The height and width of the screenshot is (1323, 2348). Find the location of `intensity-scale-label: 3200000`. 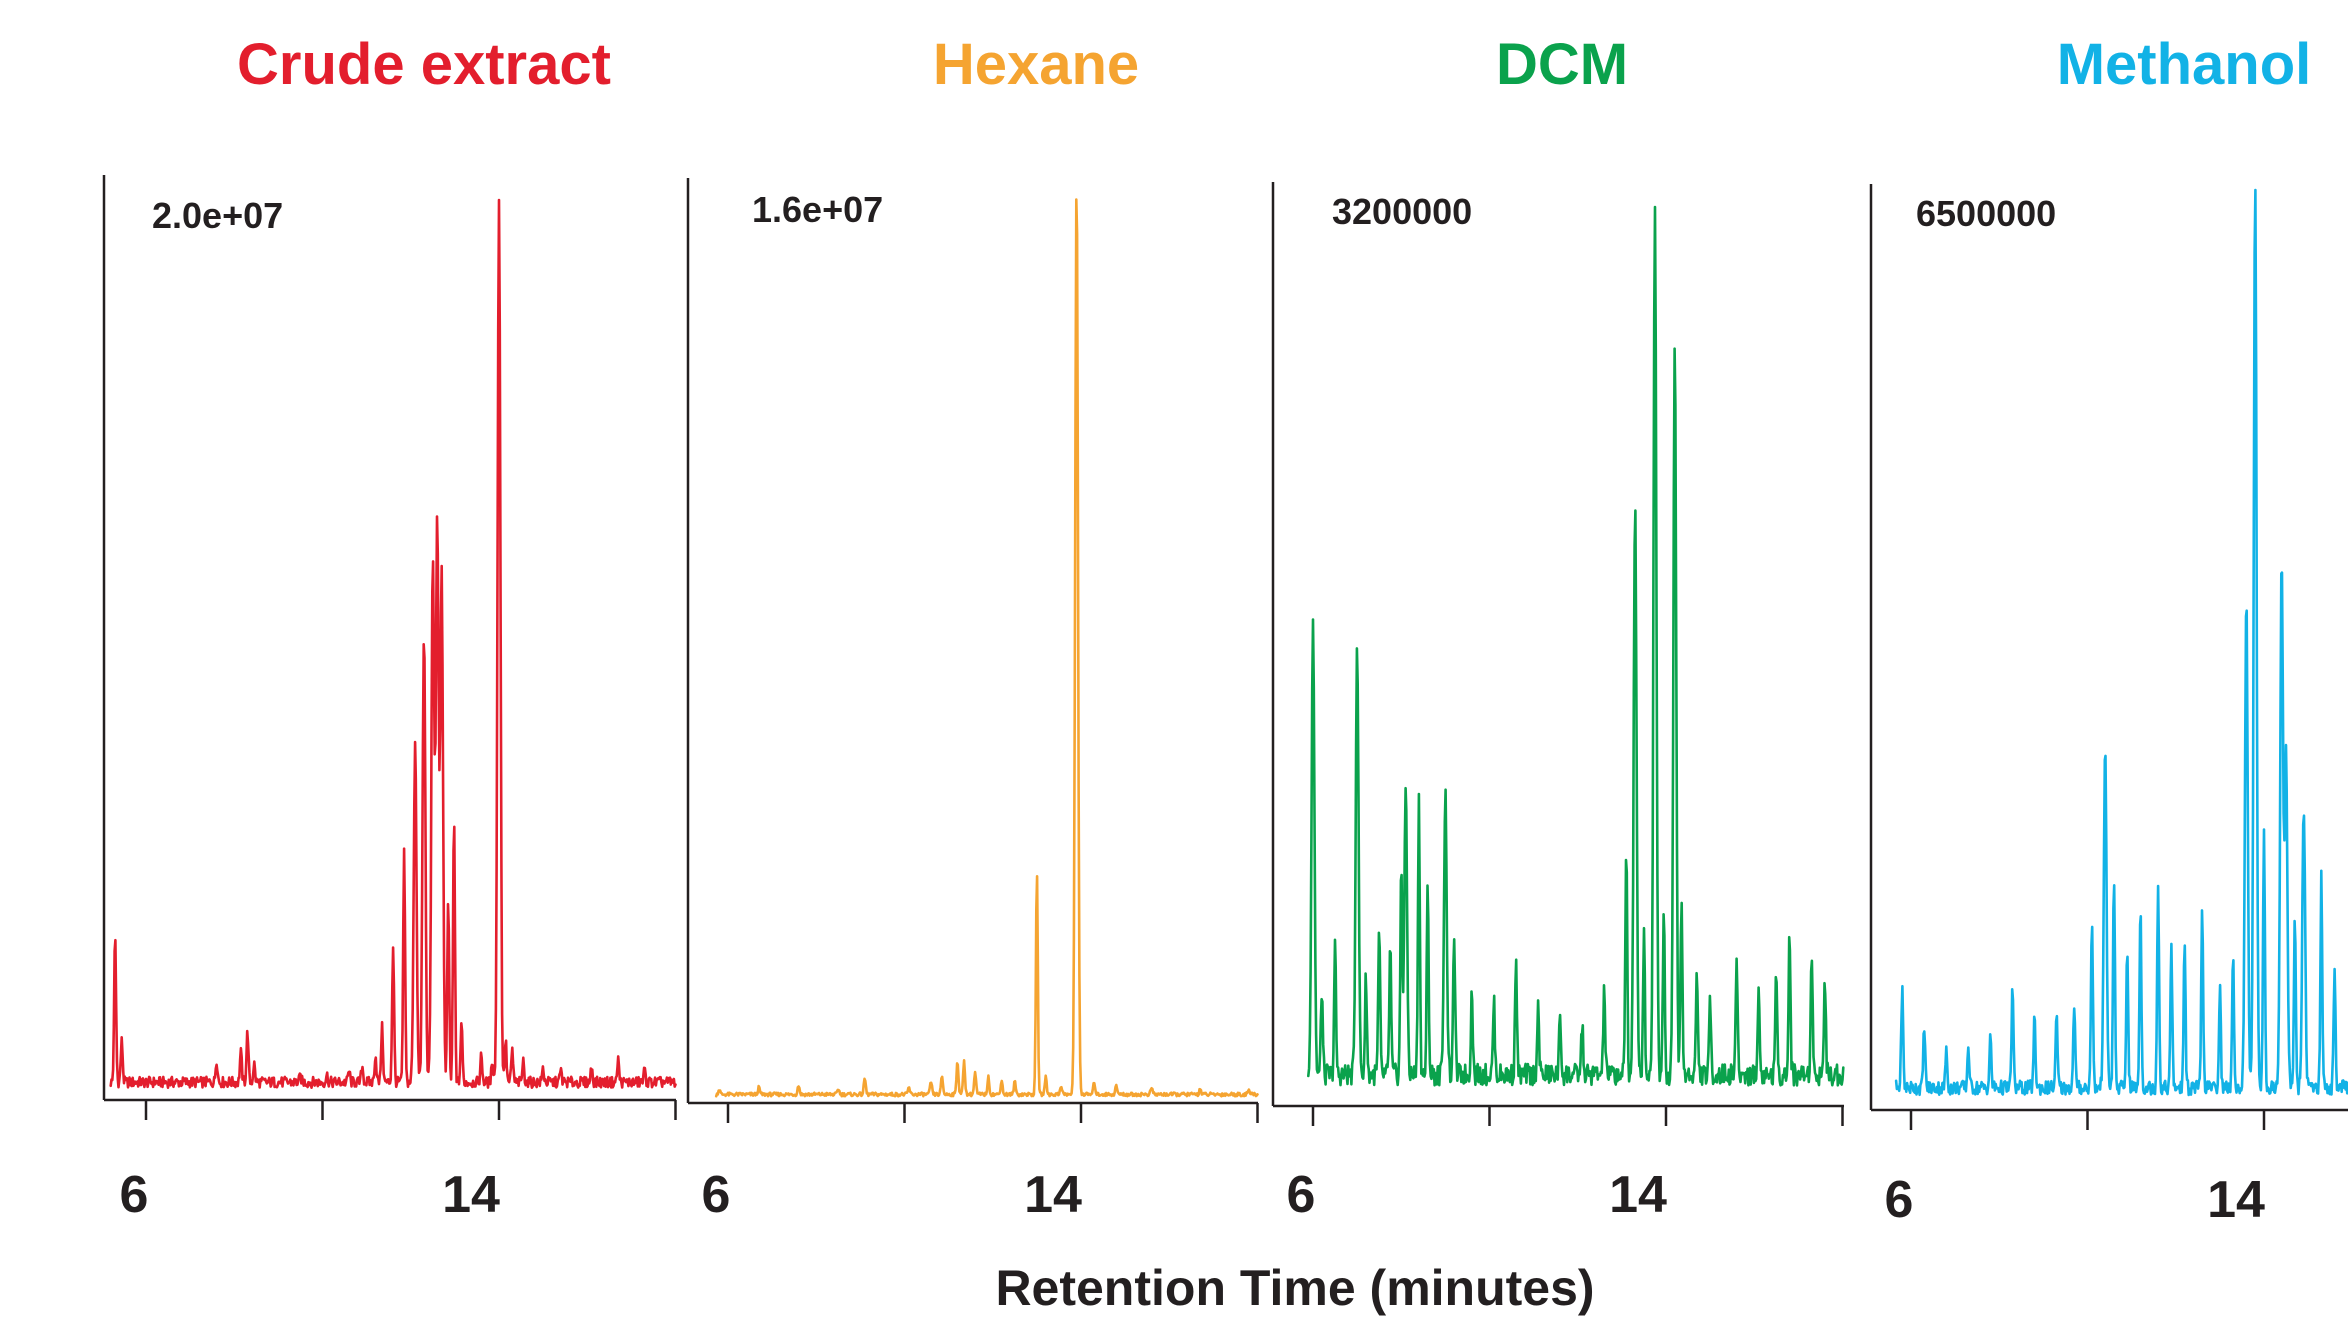

intensity-scale-label: 3200000 is located at coordinates (1402, 211).